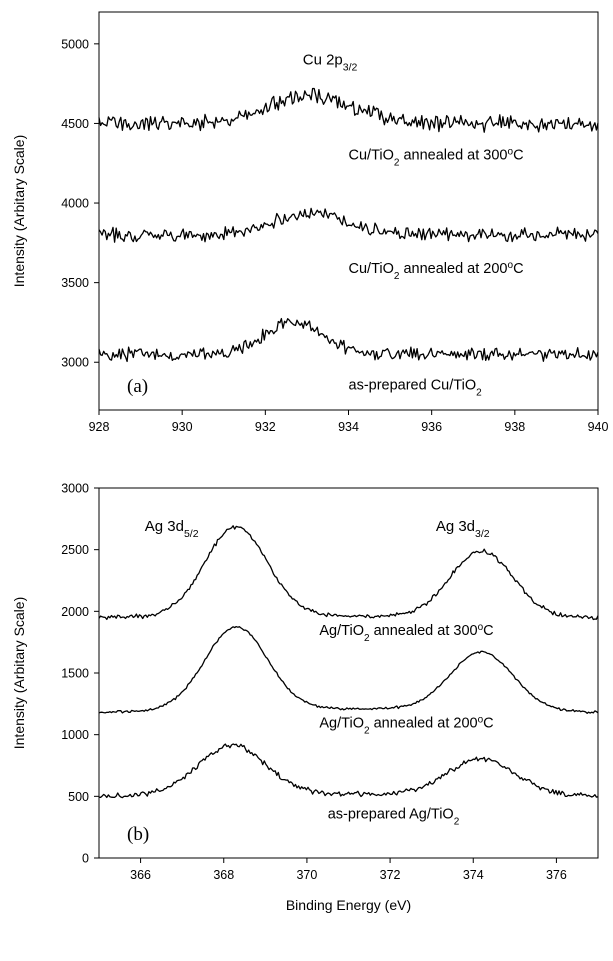 Image resolution: width=613 pixels, height=961 pixels. What do you see at coordinates (138, 834) in the screenshot?
I see `panel-label: (b)` at bounding box center [138, 834].